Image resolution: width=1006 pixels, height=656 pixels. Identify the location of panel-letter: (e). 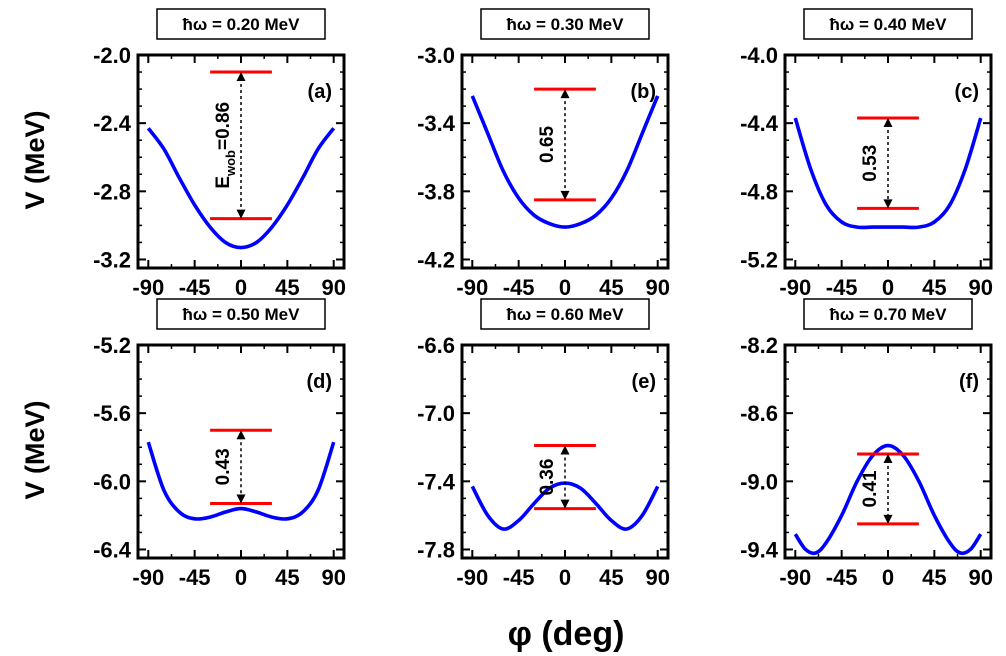
(644, 382).